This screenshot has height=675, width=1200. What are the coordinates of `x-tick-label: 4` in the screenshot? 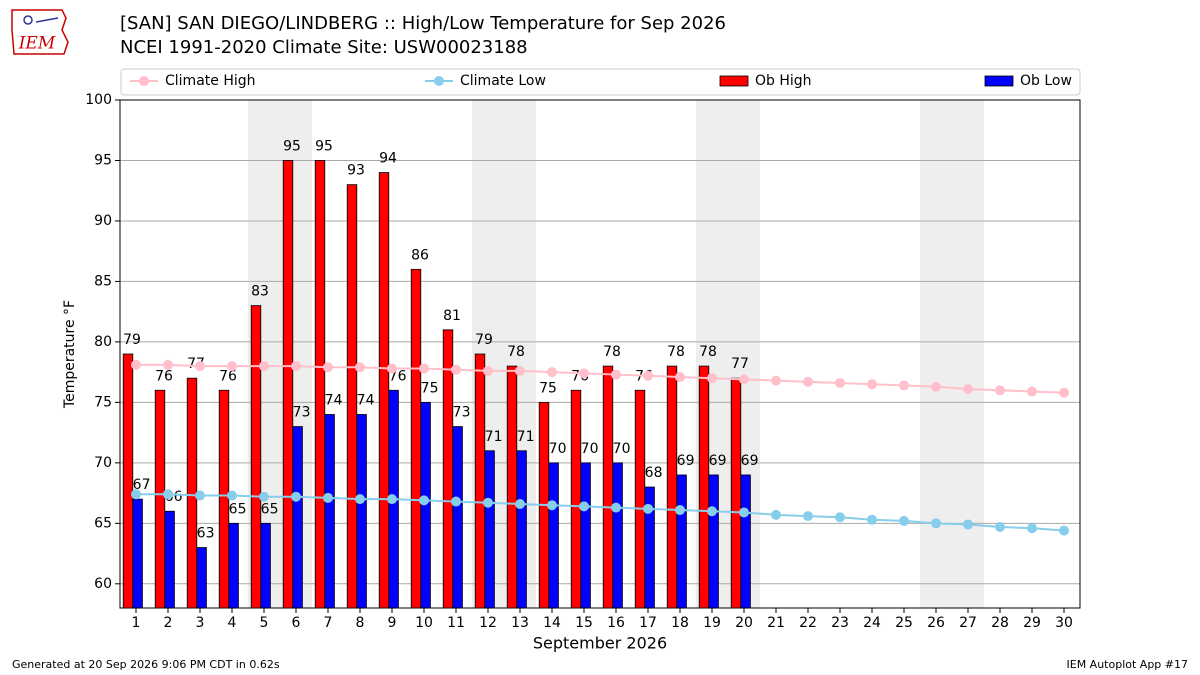 It's located at (232, 623).